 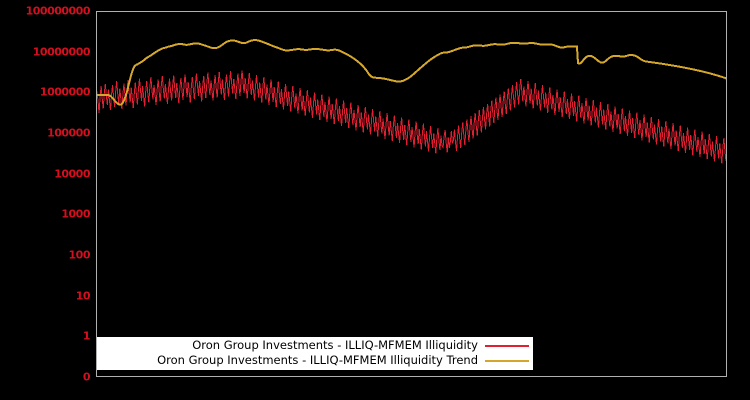 I want to click on series-line-illiquidity-trend, so click(x=411, y=72).